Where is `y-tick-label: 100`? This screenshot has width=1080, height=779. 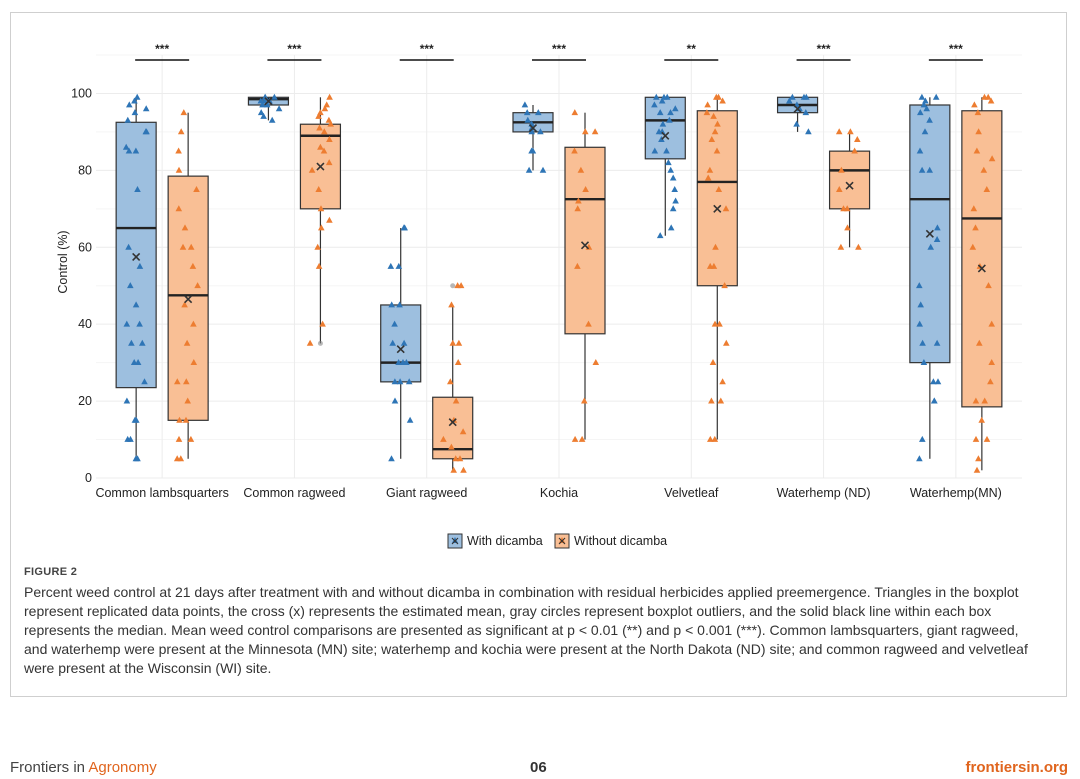 y-tick-label: 100 is located at coordinates (81, 93).